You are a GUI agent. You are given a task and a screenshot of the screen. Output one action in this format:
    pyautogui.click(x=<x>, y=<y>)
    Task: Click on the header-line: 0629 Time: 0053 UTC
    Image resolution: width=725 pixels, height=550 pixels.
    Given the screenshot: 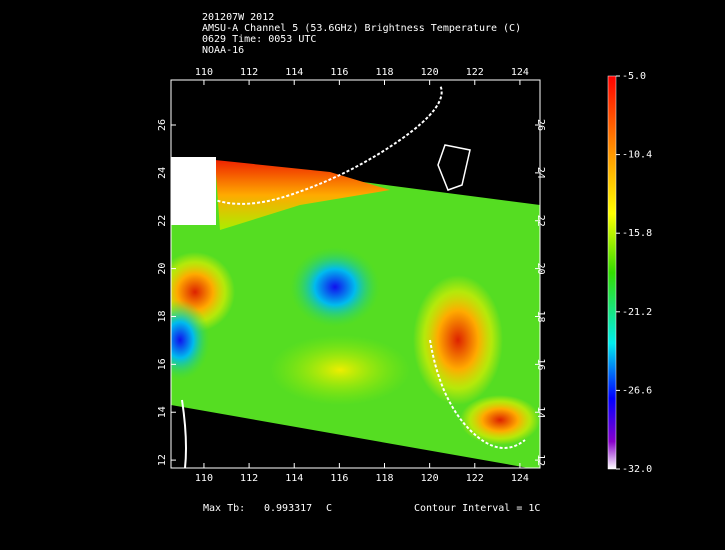 What is the action you would take?
    pyautogui.click(x=259, y=39)
    